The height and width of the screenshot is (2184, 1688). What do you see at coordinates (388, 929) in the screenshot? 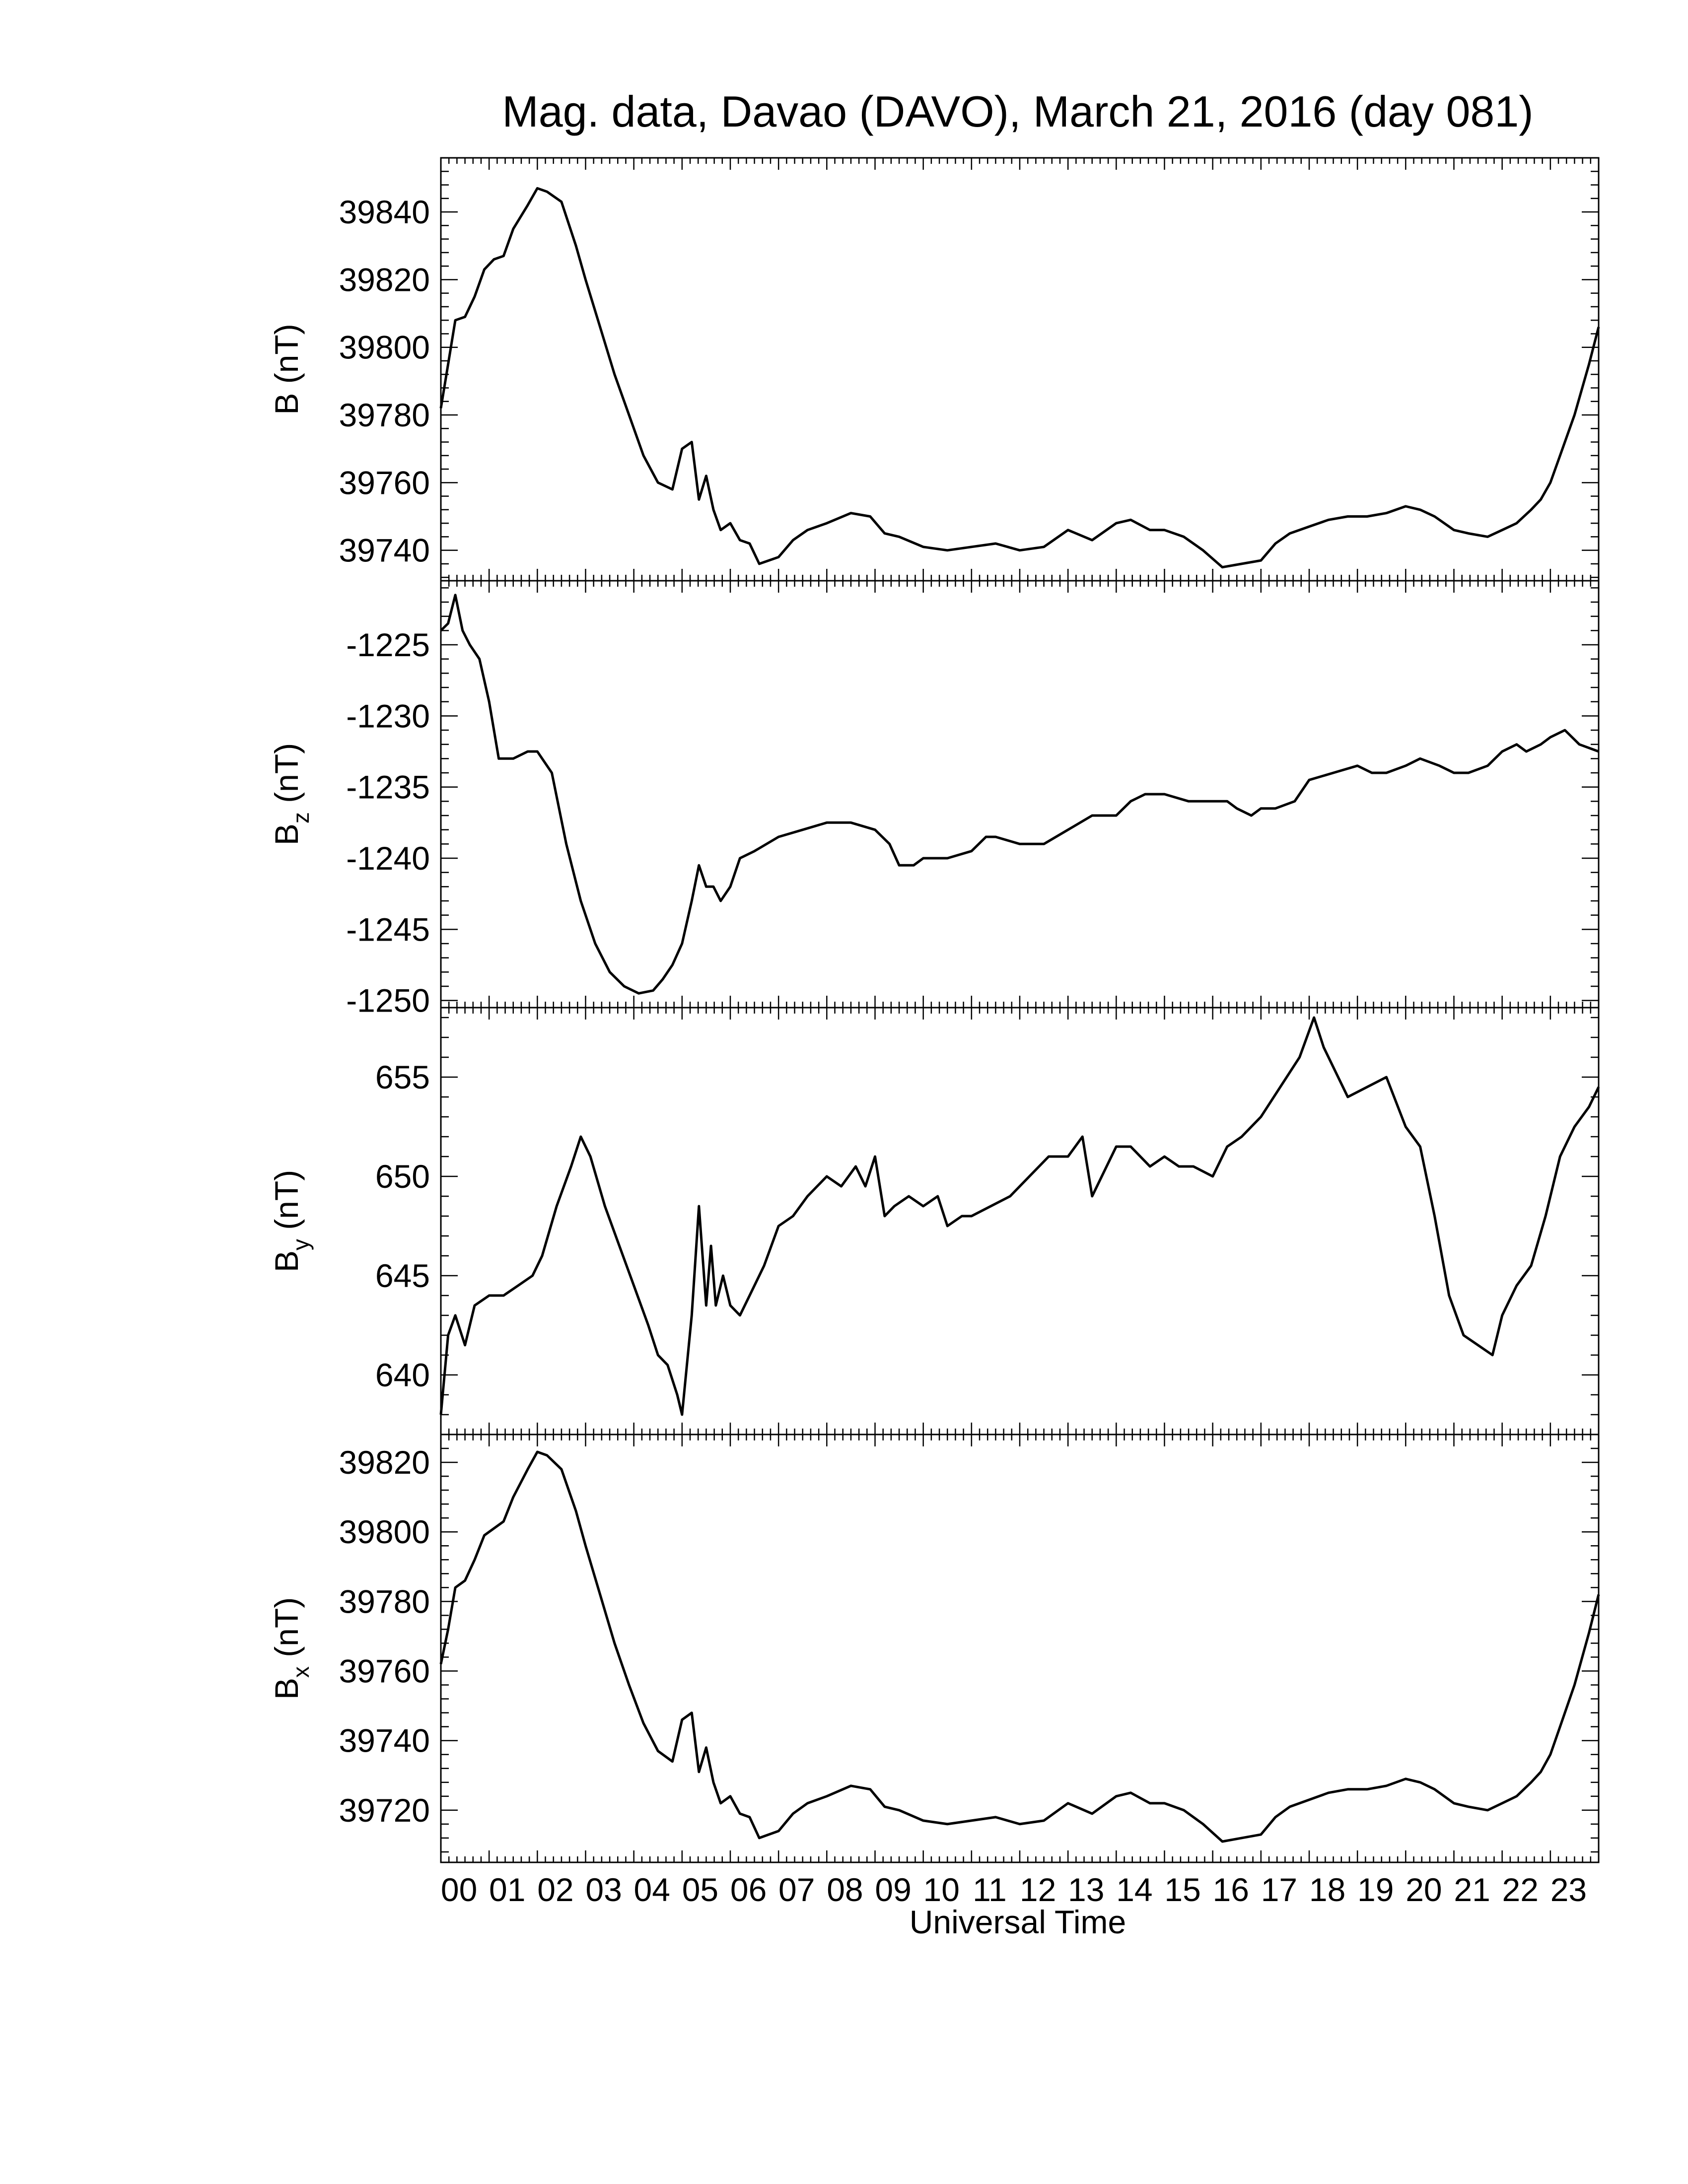
I see `y-tick-label: -1245` at bounding box center [388, 929].